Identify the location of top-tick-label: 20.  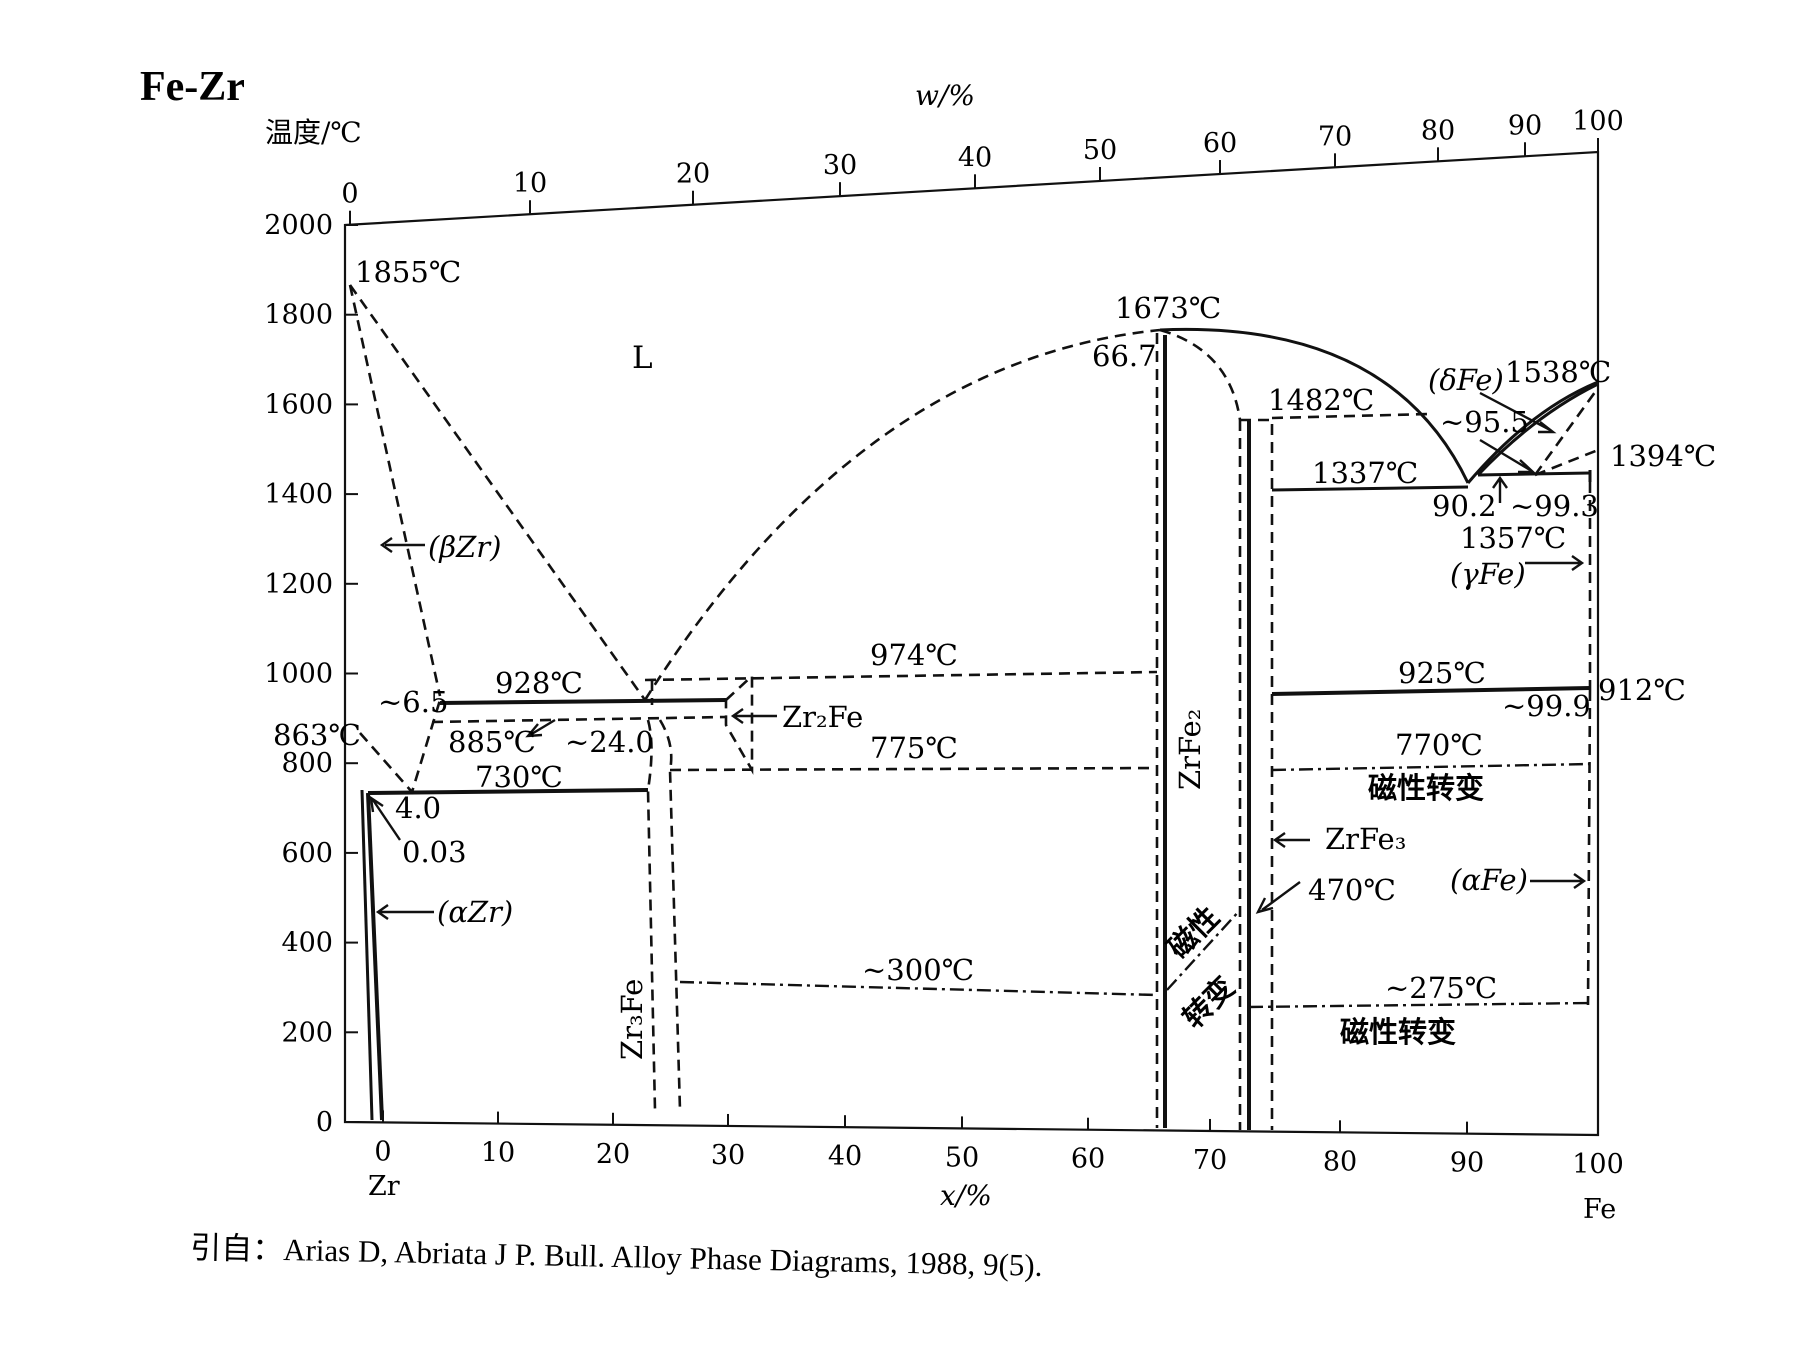
(693, 174).